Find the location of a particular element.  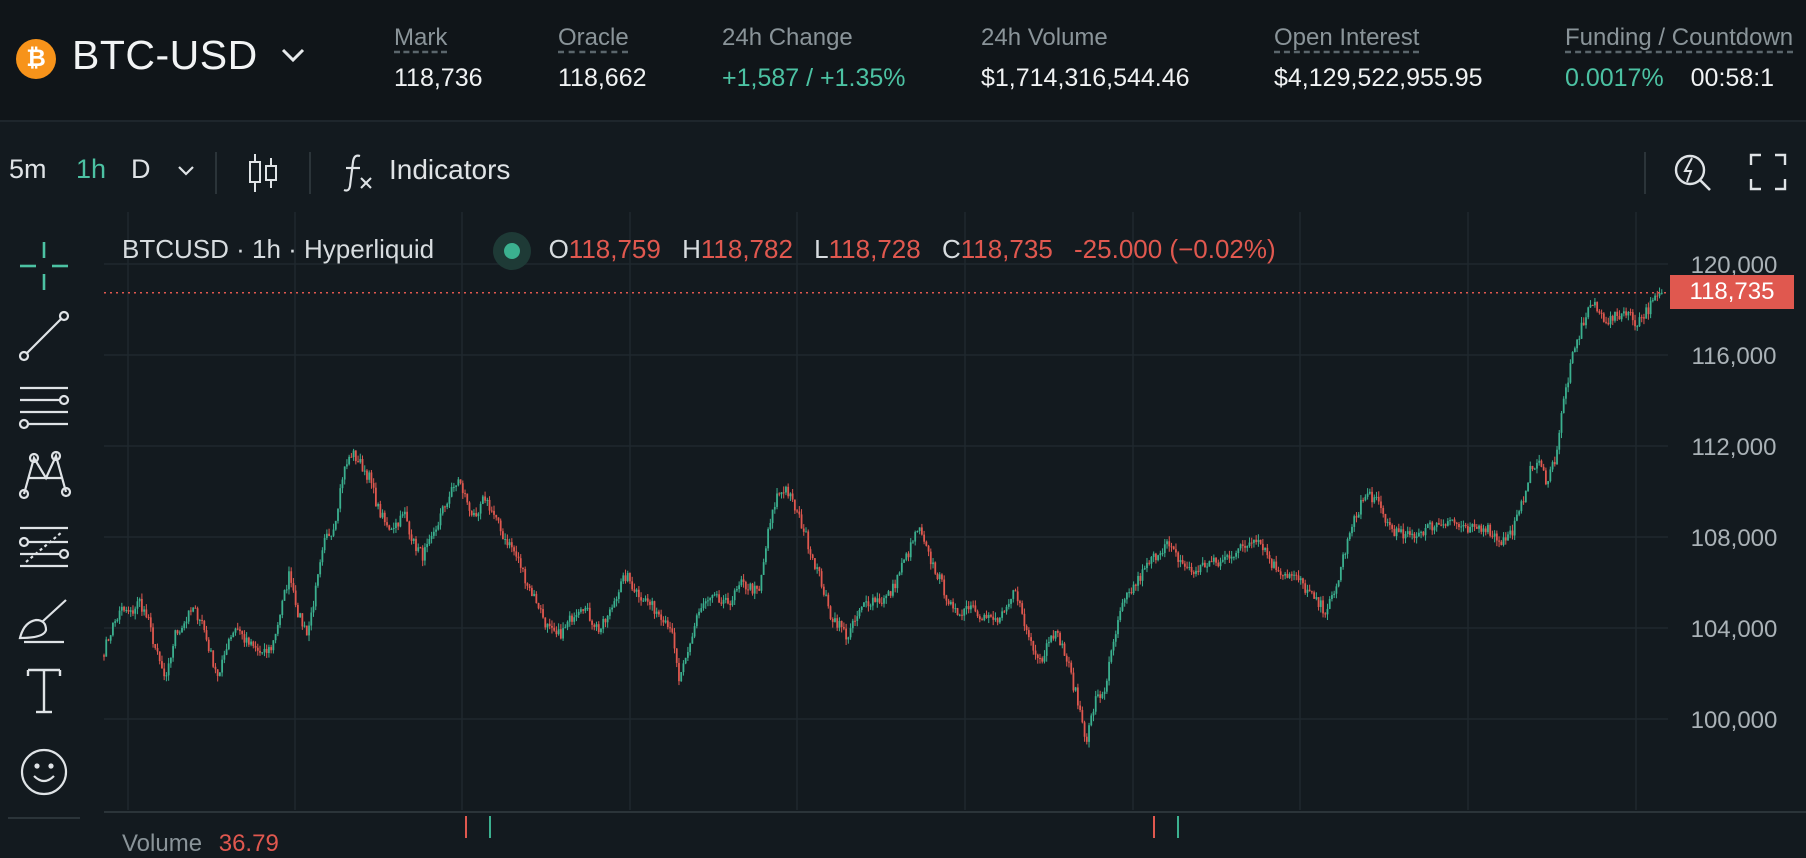

data-status-indicator is located at coordinates (512, 251).